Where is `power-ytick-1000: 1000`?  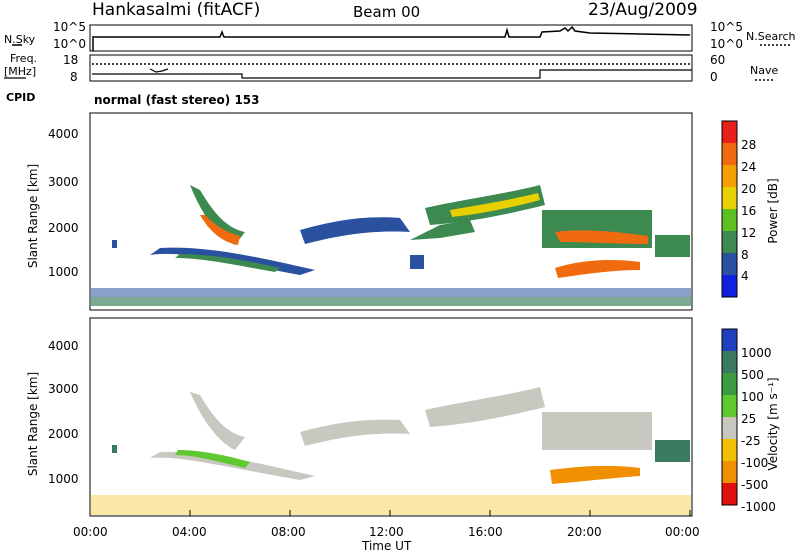 power-ytick-1000: 1000 is located at coordinates (63, 272).